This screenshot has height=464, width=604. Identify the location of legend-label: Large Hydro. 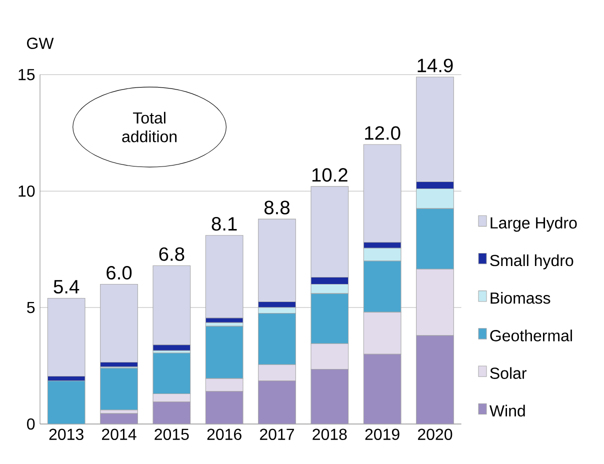
(533, 224).